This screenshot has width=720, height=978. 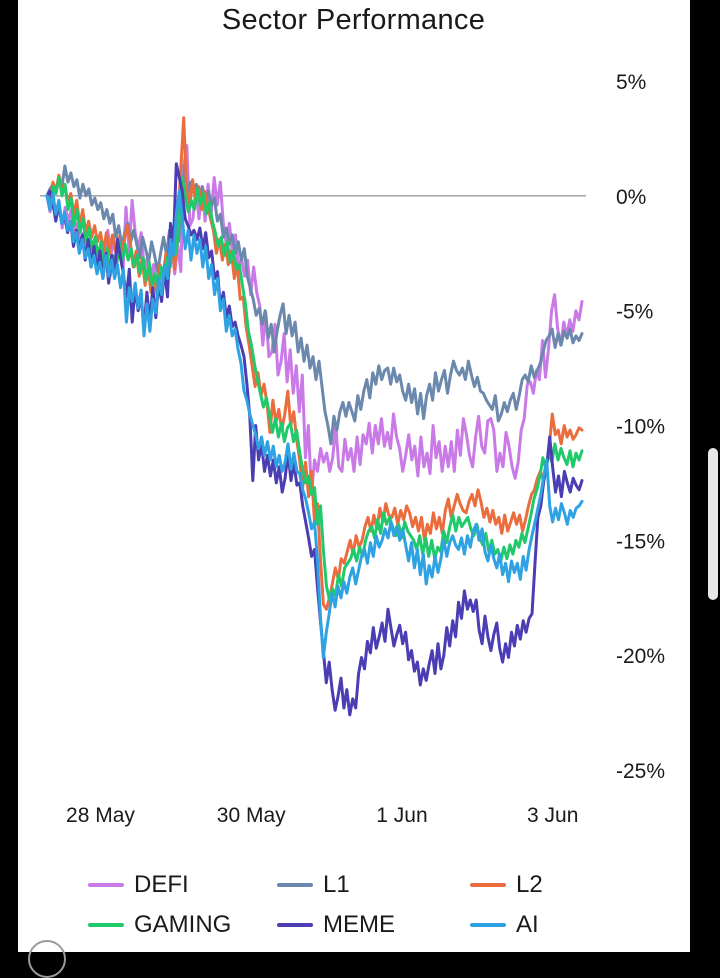 I want to click on legend-label: L2, so click(x=529, y=884).